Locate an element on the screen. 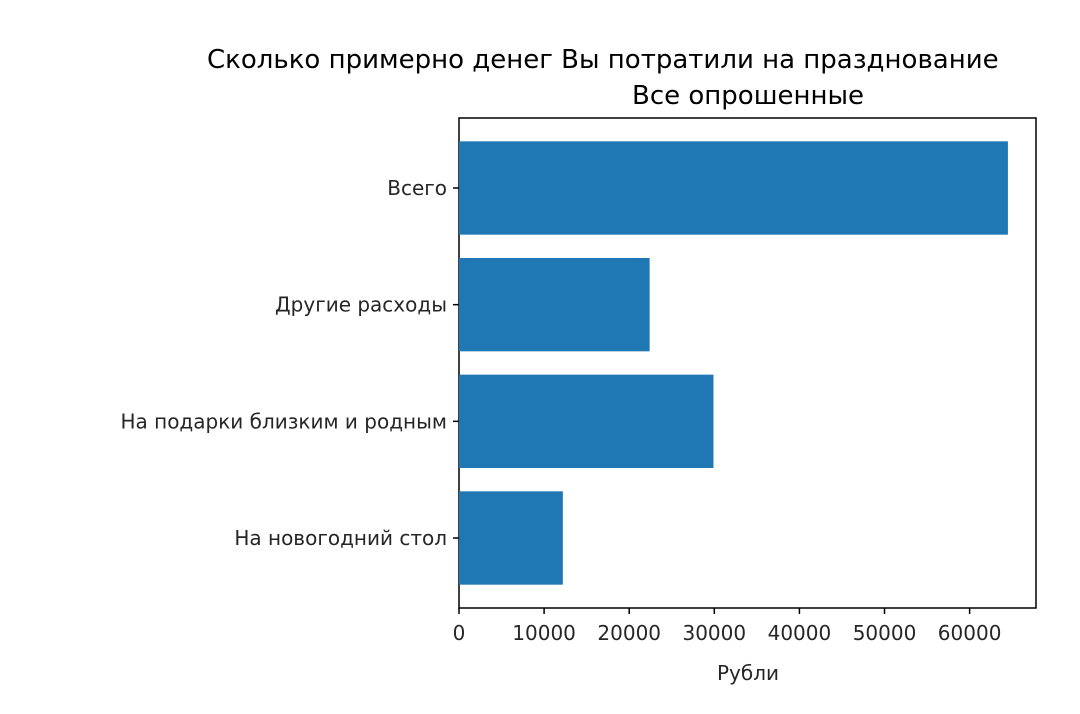  chart-subtitle: Все опрошенные is located at coordinates (748, 96).